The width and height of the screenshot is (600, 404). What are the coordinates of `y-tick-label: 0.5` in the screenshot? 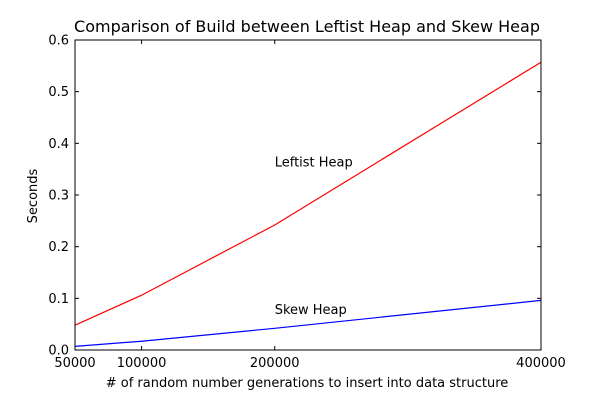 It's located at (58, 92).